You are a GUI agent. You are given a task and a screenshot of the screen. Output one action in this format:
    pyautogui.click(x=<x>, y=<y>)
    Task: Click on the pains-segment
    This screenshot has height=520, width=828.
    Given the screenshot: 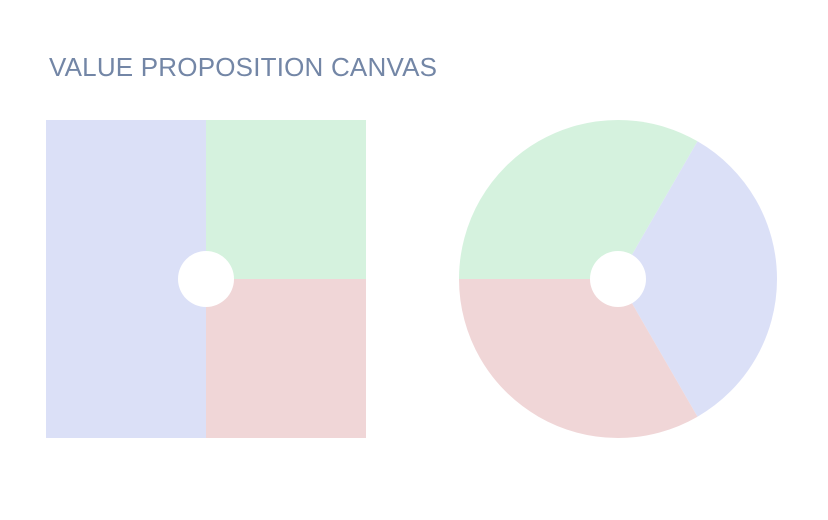 What is the action you would take?
    pyautogui.click(x=578, y=359)
    